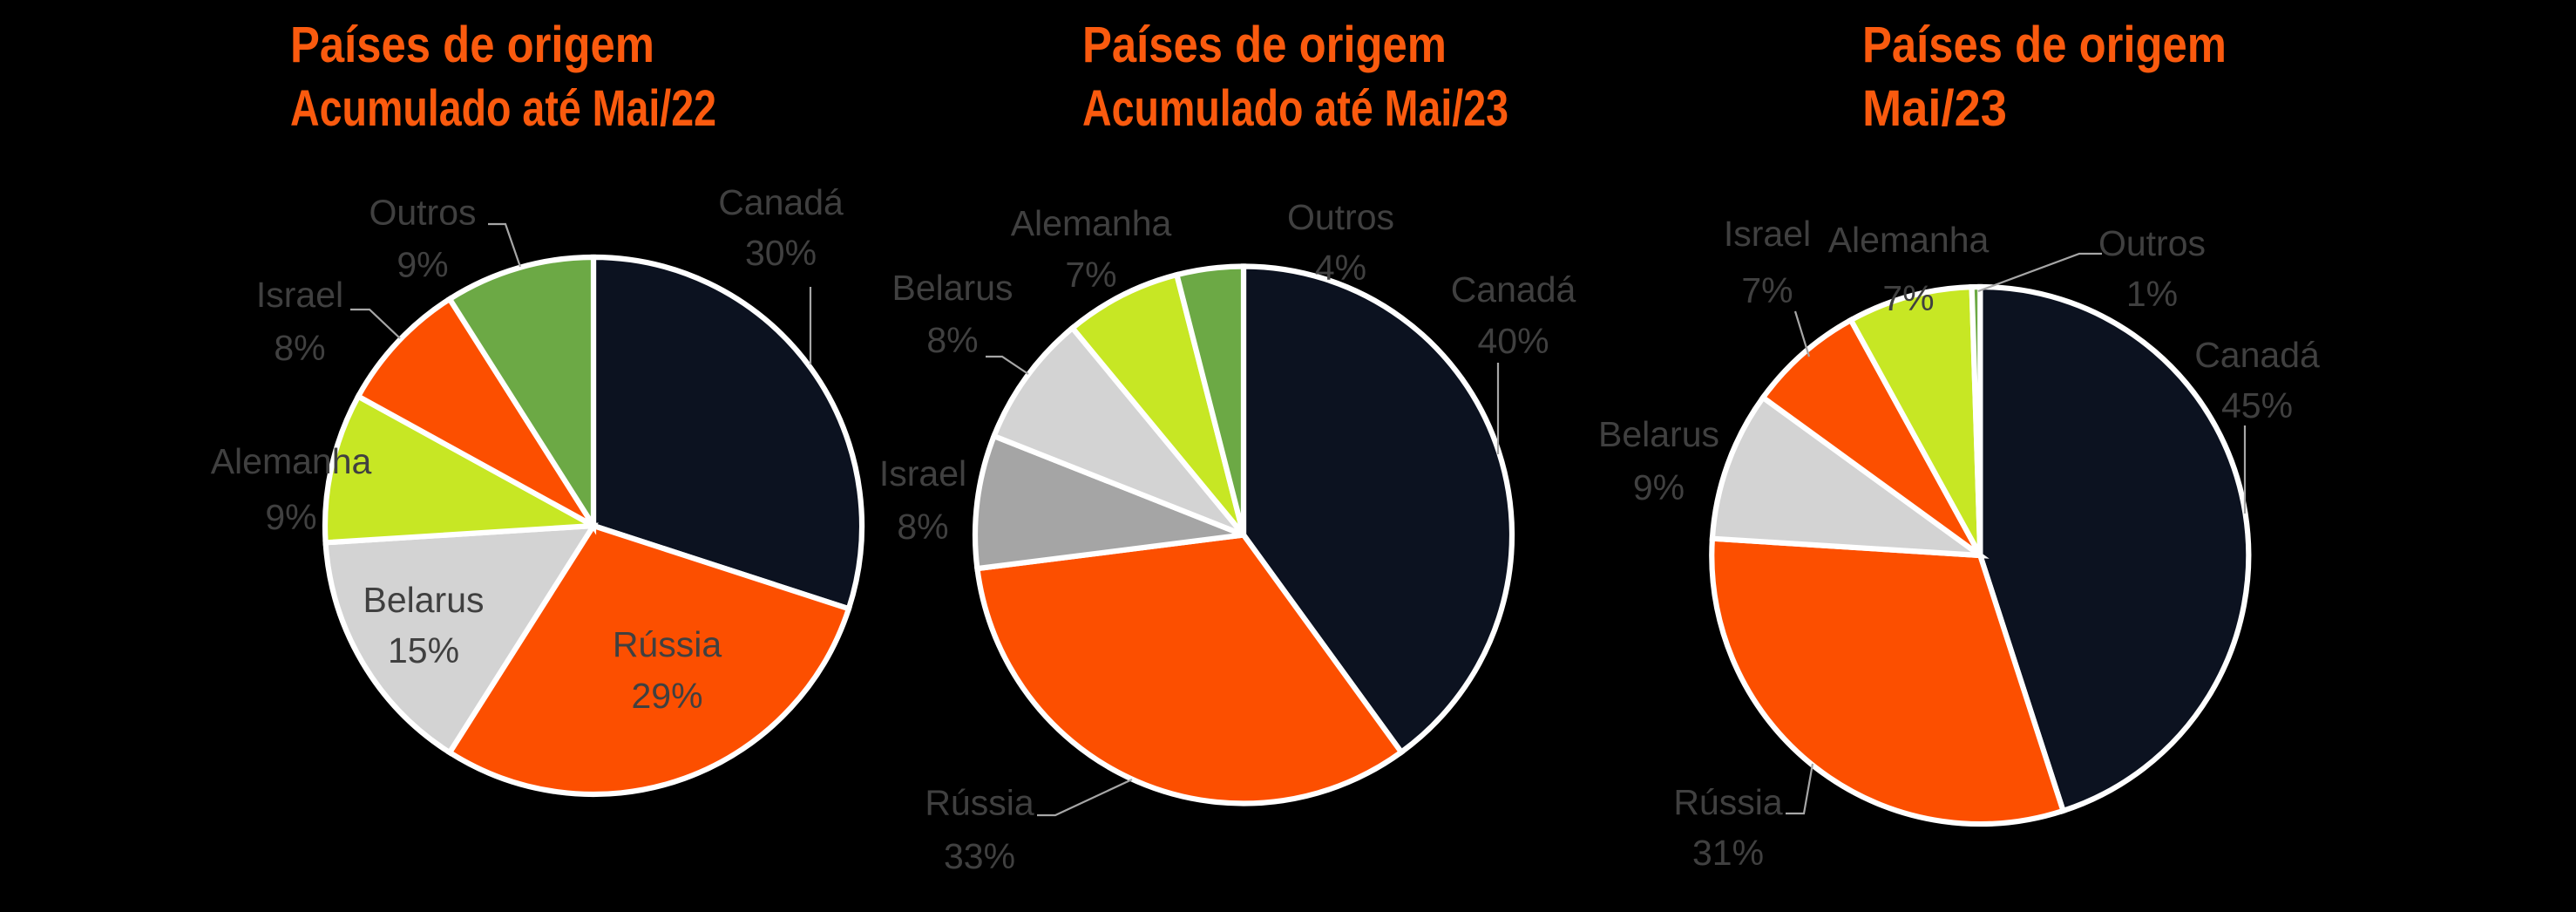 Image resolution: width=2576 pixels, height=912 pixels. I want to click on svg-text: 31%, so click(1728, 853).